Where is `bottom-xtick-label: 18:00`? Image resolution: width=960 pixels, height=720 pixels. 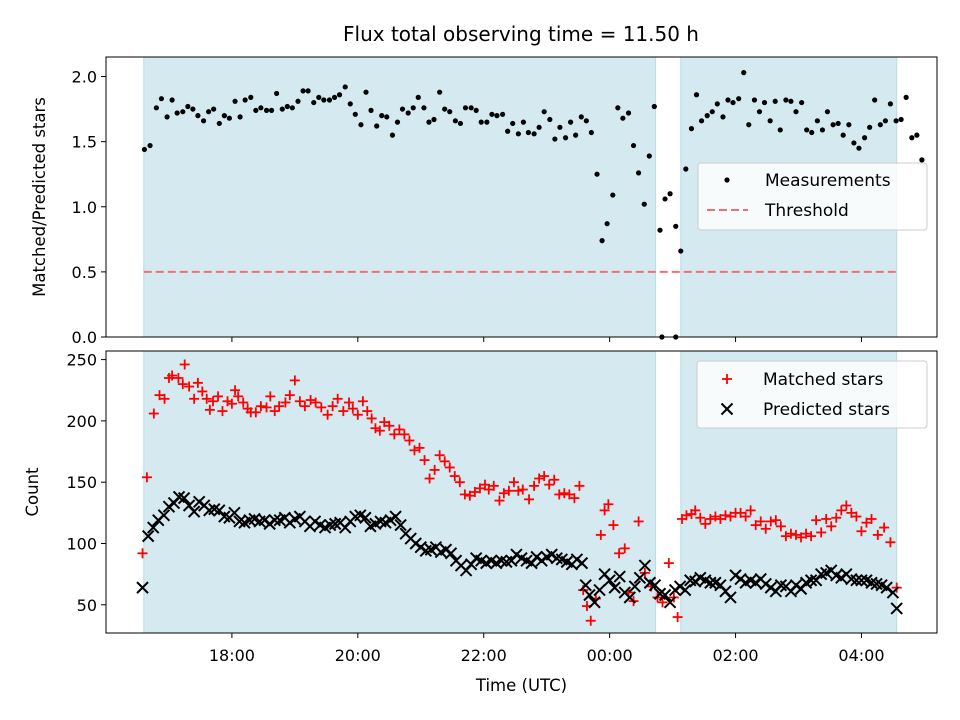 bottom-xtick-label: 18:00 is located at coordinates (232, 655).